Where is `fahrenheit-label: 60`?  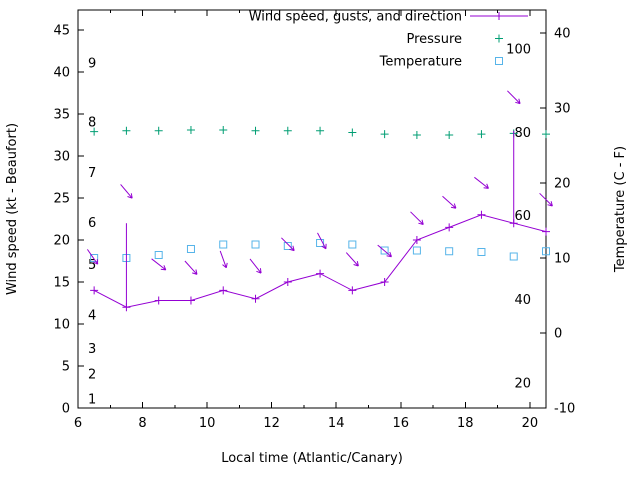
fahrenheit-label: 60 is located at coordinates (522, 216).